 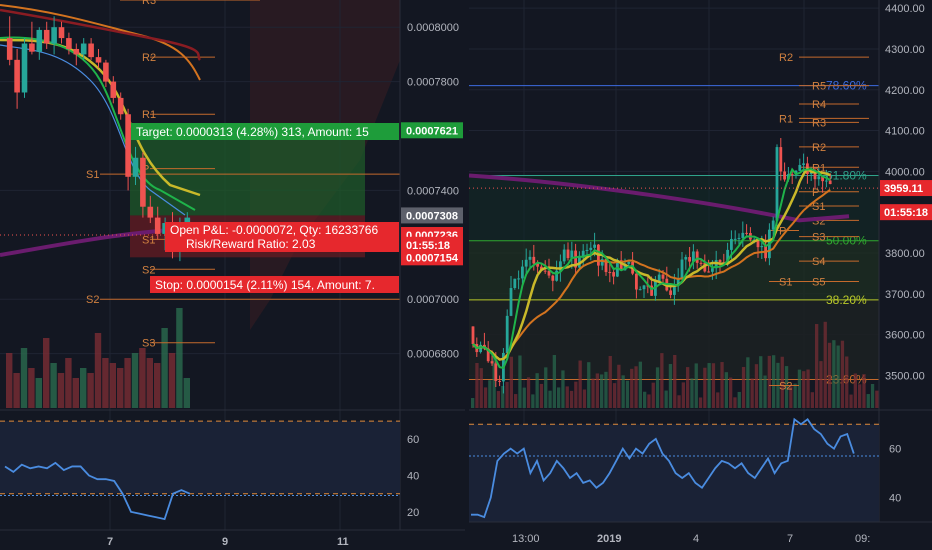 What do you see at coordinates (609, 539) in the screenshot?
I see `time-tick-label: 2019` at bounding box center [609, 539].